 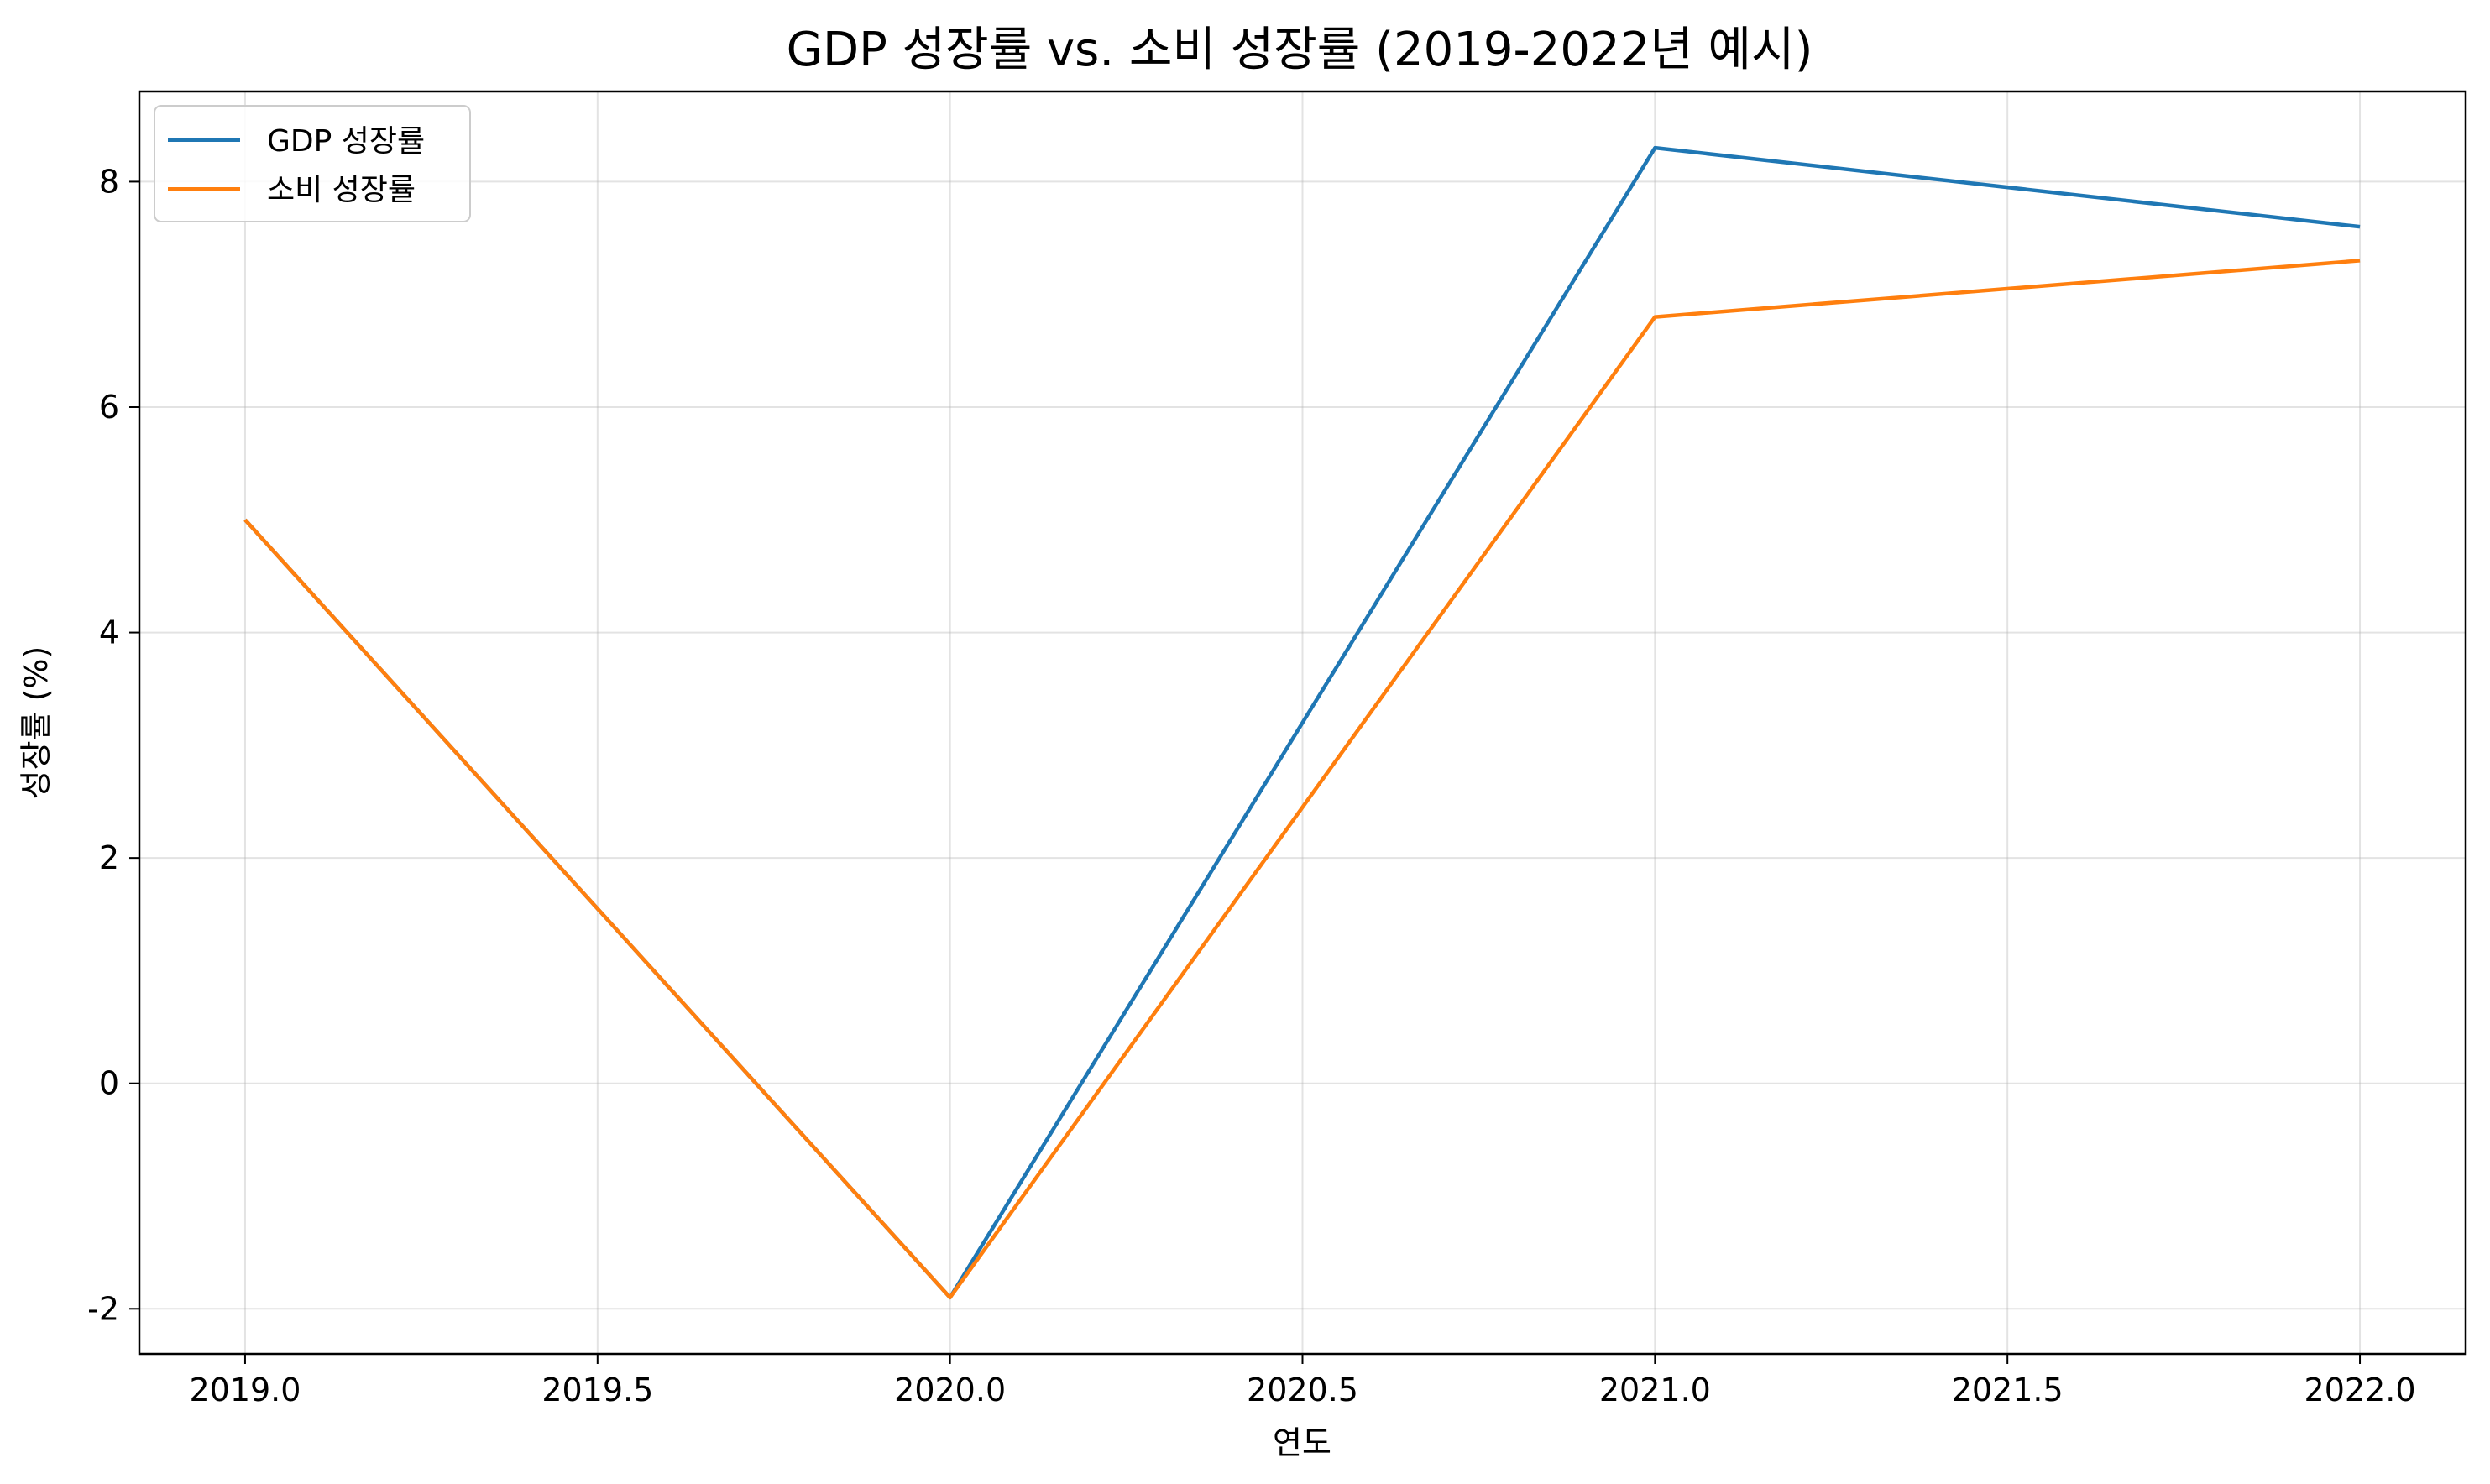 I want to click on legend-box, so click(x=312, y=163).